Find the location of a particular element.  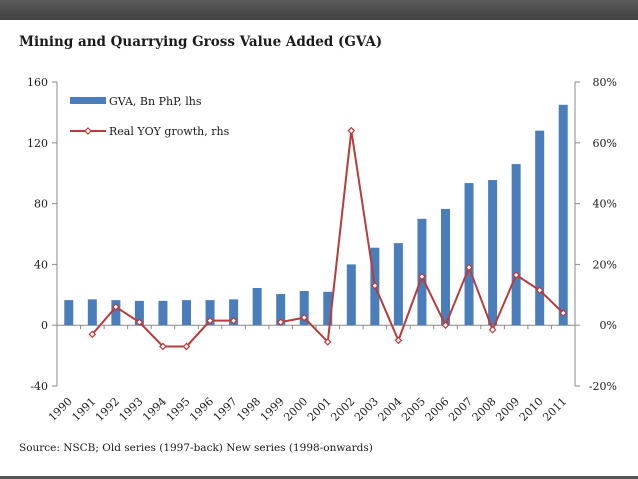

x-tick-label: 2001 is located at coordinates (319, 409).